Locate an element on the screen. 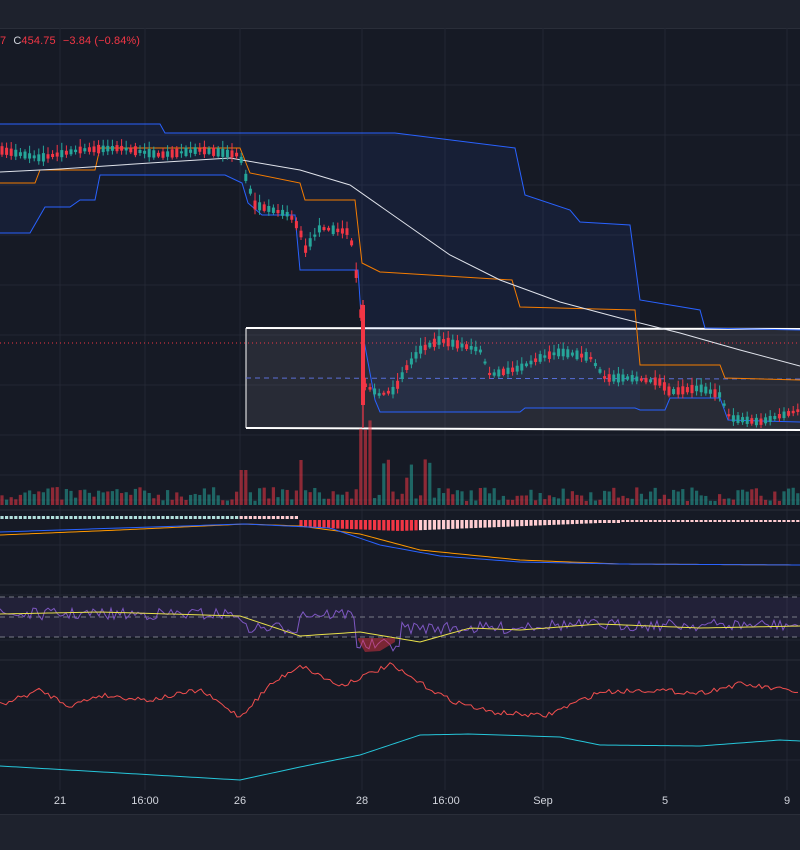 The height and width of the screenshot is (850, 800). ohlc-legend: 7 C454.75 −3.84 (−0.84%) is located at coordinates (70, 41).